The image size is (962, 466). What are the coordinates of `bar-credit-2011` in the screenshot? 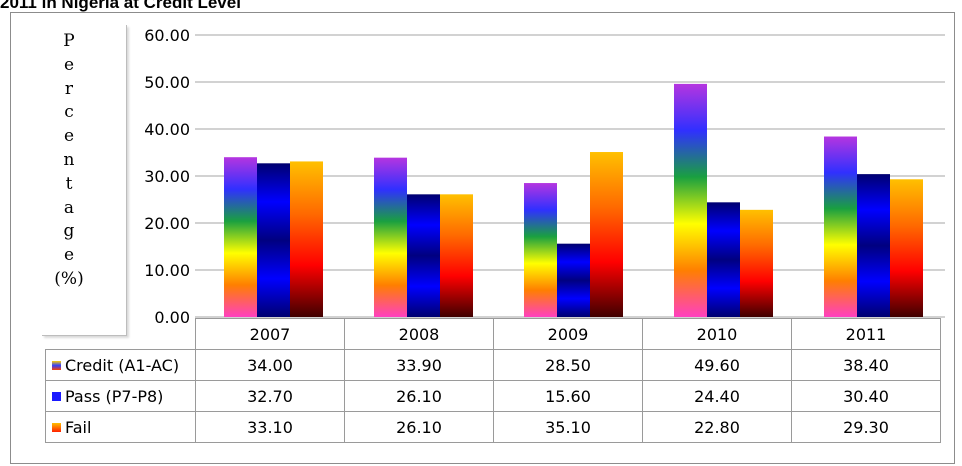 It's located at (840, 226).